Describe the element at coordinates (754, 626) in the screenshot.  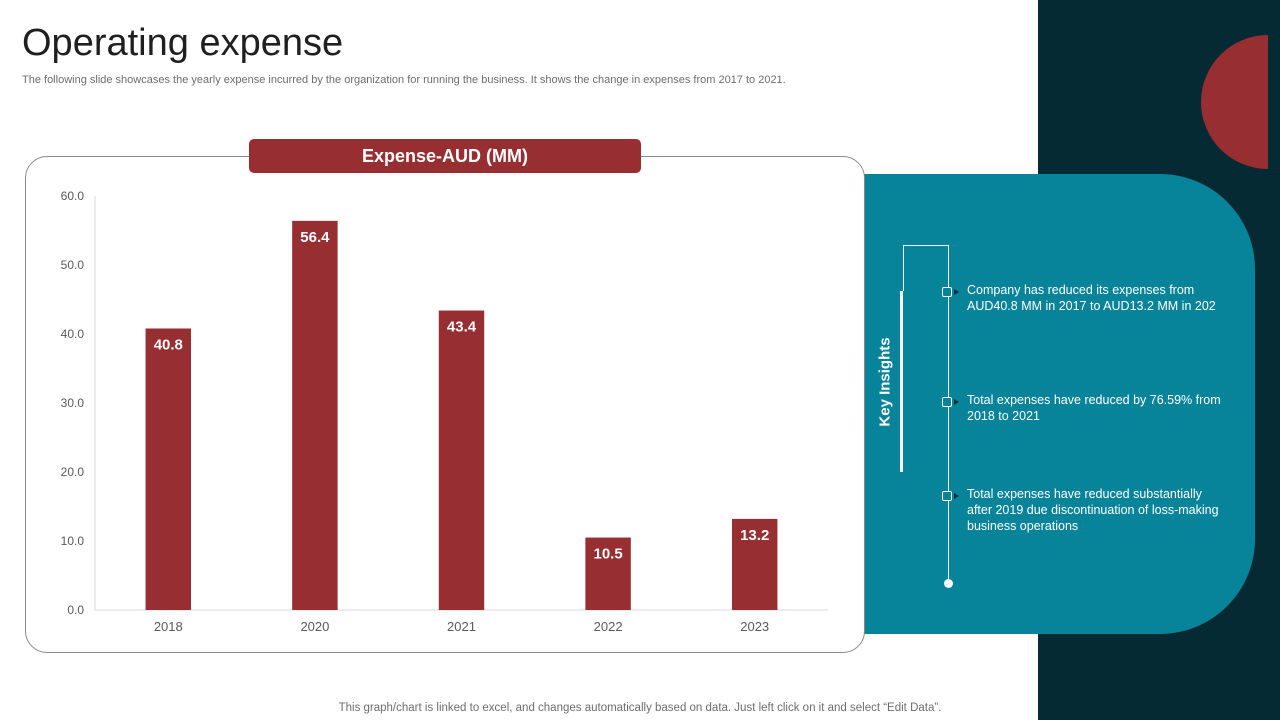
I see `x-tick-label: 2023` at that location.